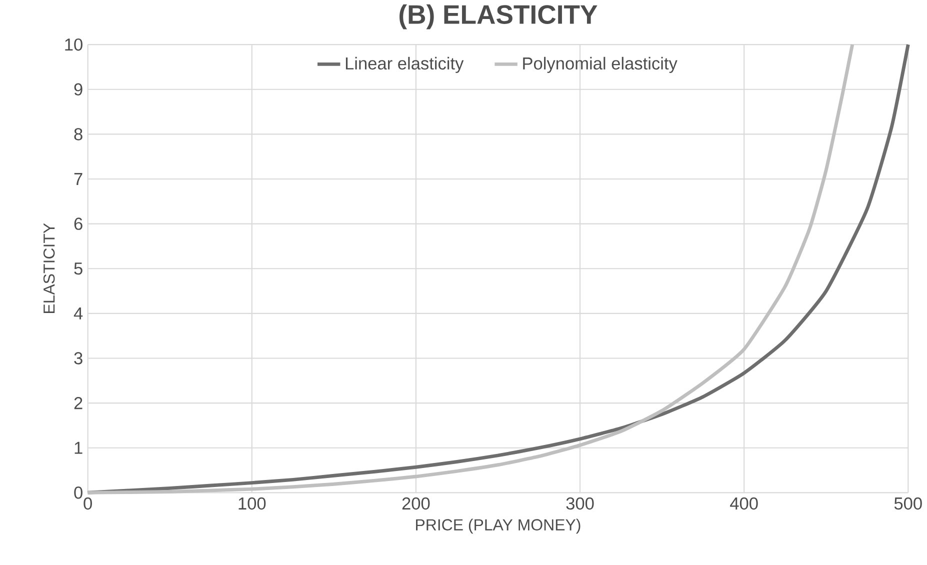  I want to click on legend-label: Linear elasticity, so click(405, 65).